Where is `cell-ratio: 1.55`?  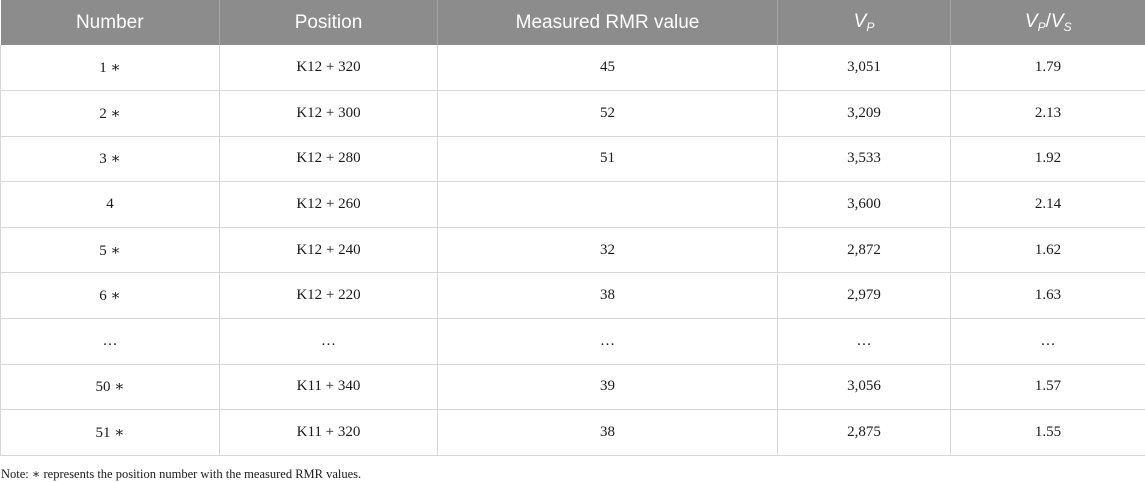 cell-ratio: 1.55 is located at coordinates (1047, 432).